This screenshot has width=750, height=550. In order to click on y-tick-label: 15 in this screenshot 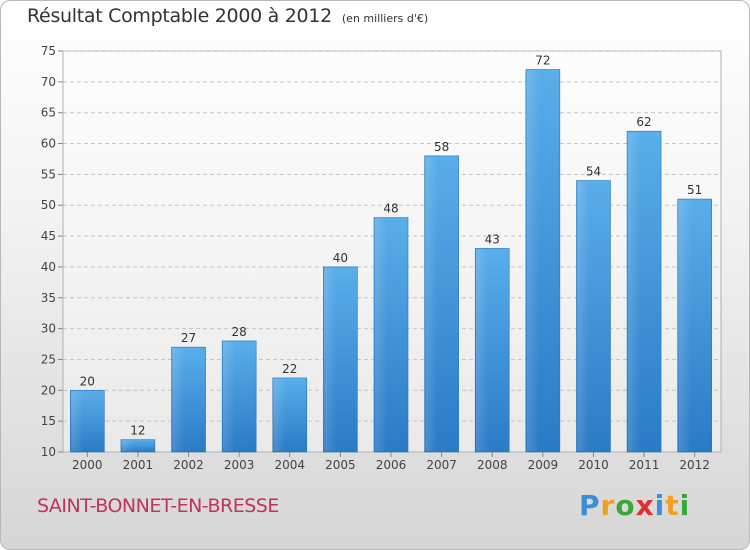, I will do `click(48, 421)`.